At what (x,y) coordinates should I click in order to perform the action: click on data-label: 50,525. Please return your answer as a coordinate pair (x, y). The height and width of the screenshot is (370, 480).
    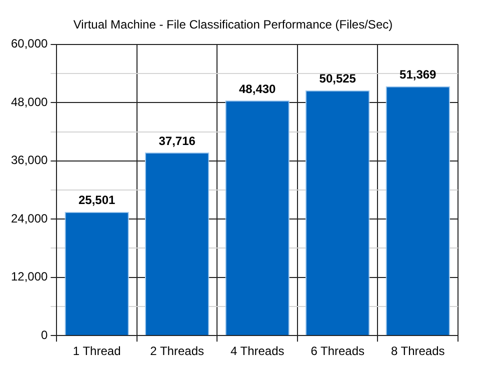
    Looking at the image, I should click on (337, 79).